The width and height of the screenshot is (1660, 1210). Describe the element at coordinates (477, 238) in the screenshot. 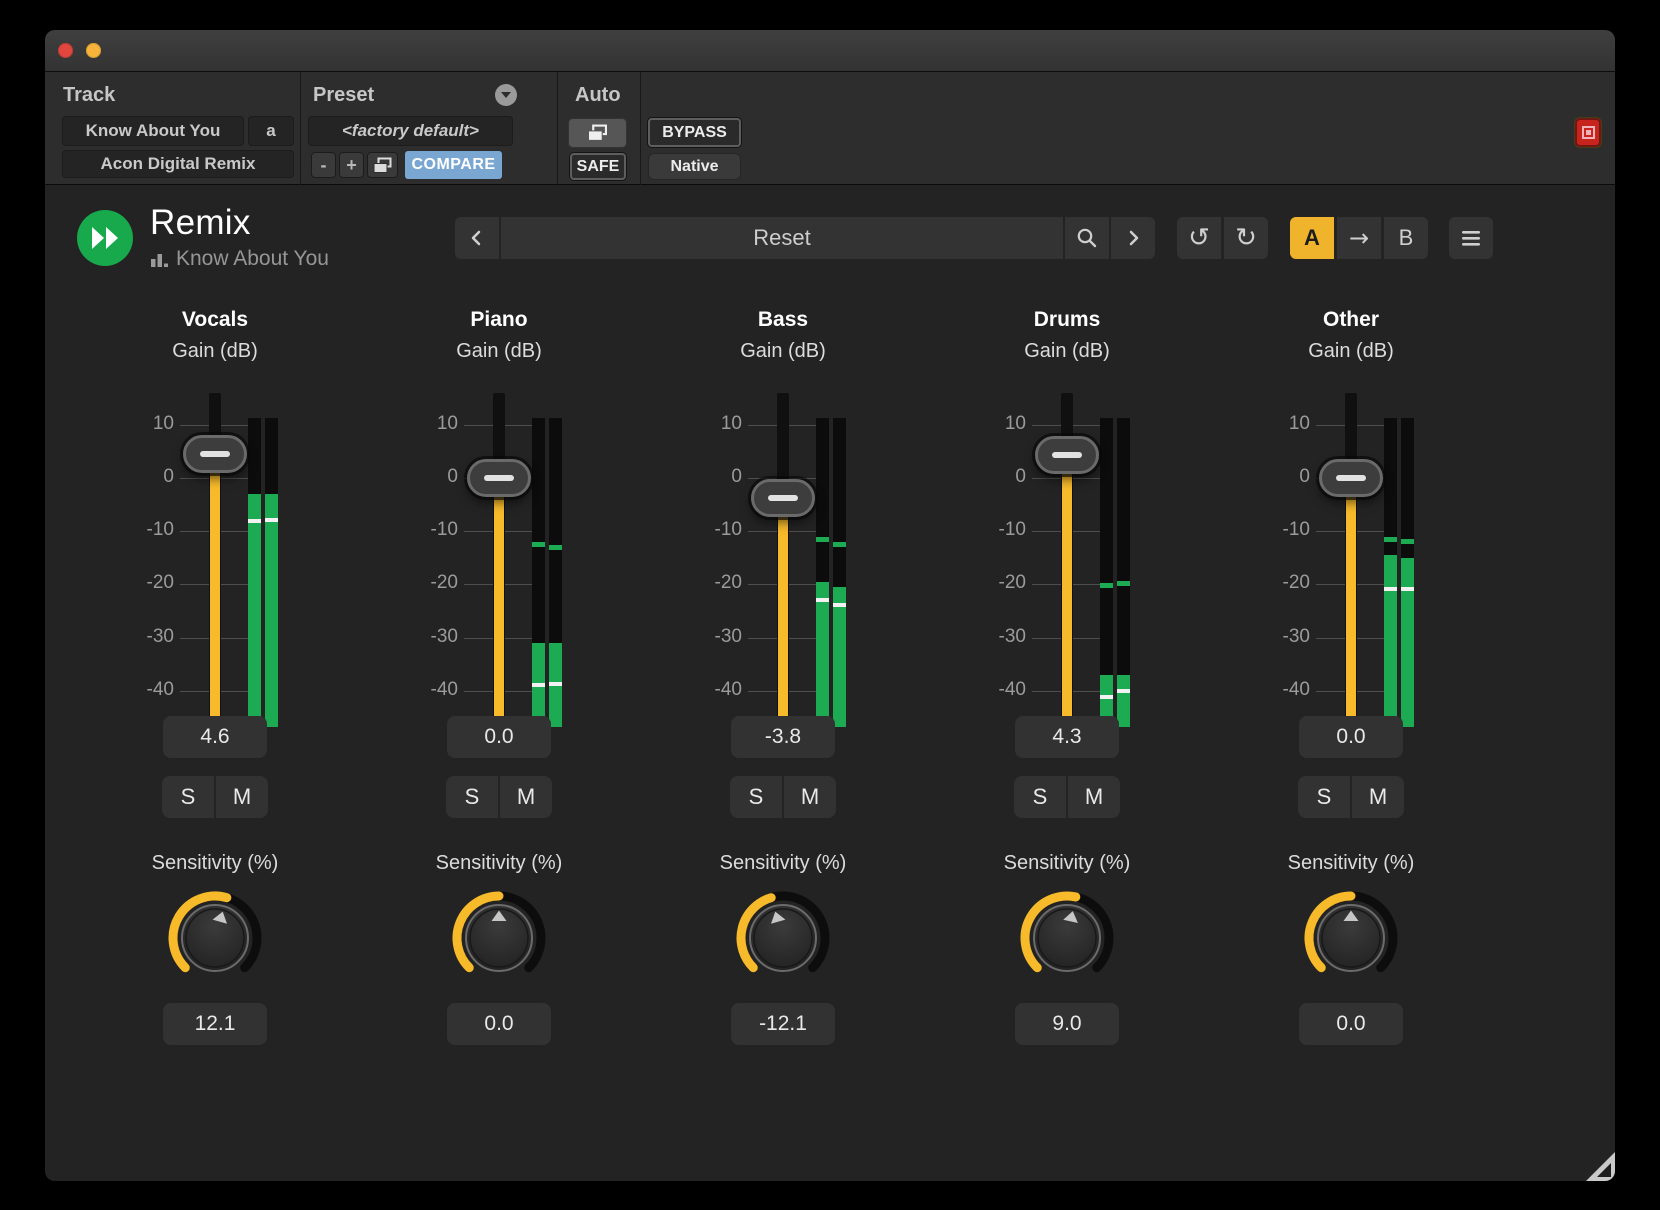

I see `previous-preset-arrow-button` at that location.